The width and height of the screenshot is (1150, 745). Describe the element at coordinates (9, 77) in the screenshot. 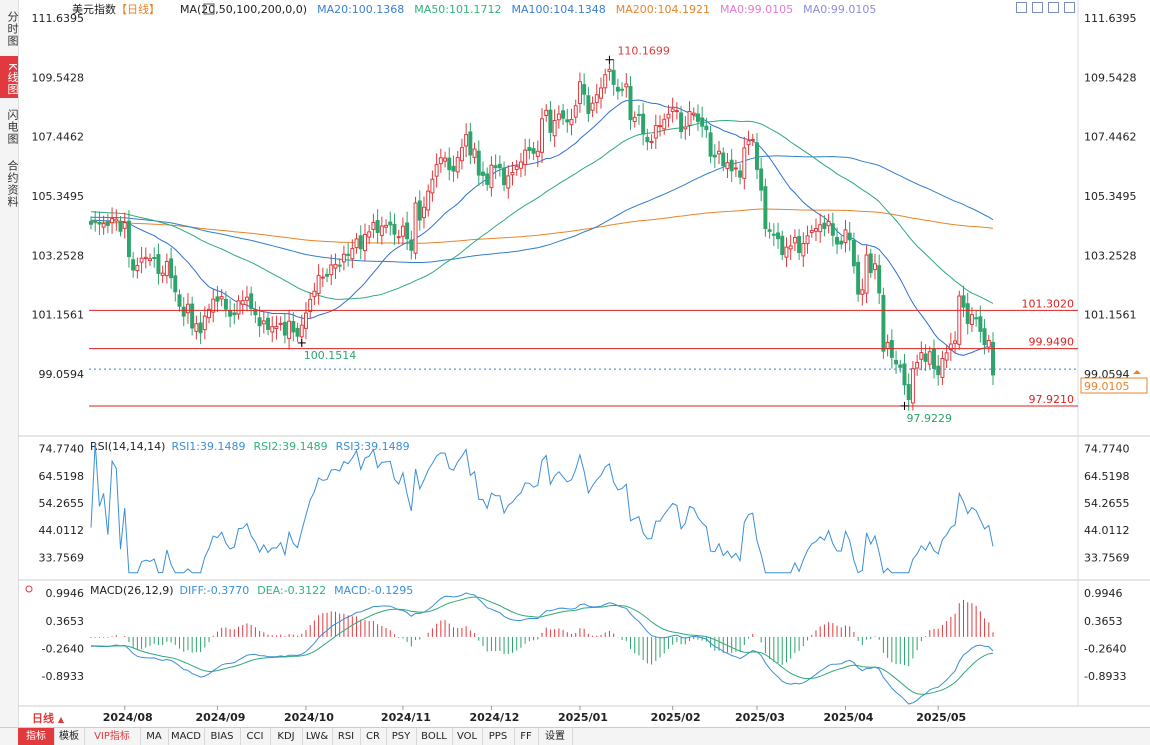

I see `sidebar-tab-1: K线图` at that location.